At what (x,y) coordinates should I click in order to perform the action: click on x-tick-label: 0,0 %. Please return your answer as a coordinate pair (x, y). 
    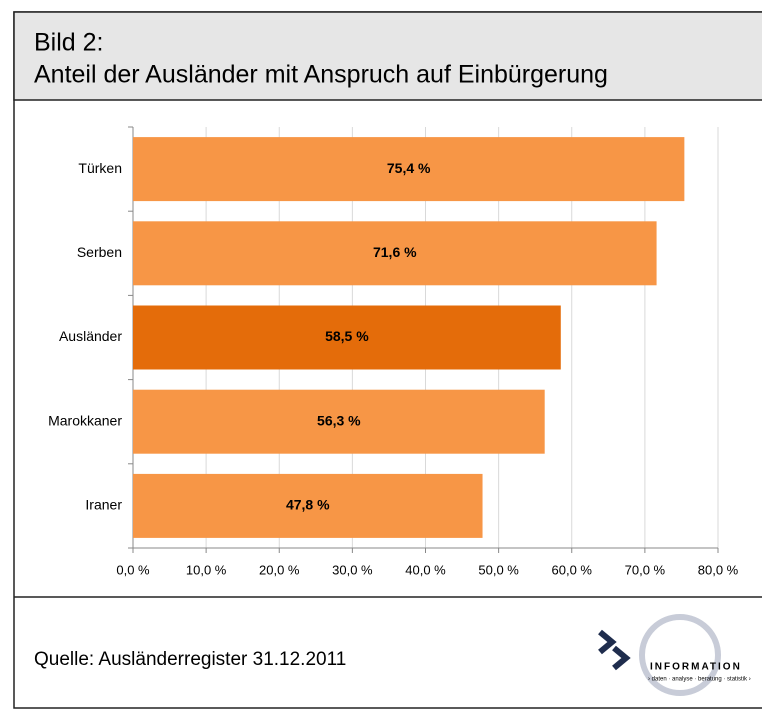
    Looking at the image, I should click on (133, 569).